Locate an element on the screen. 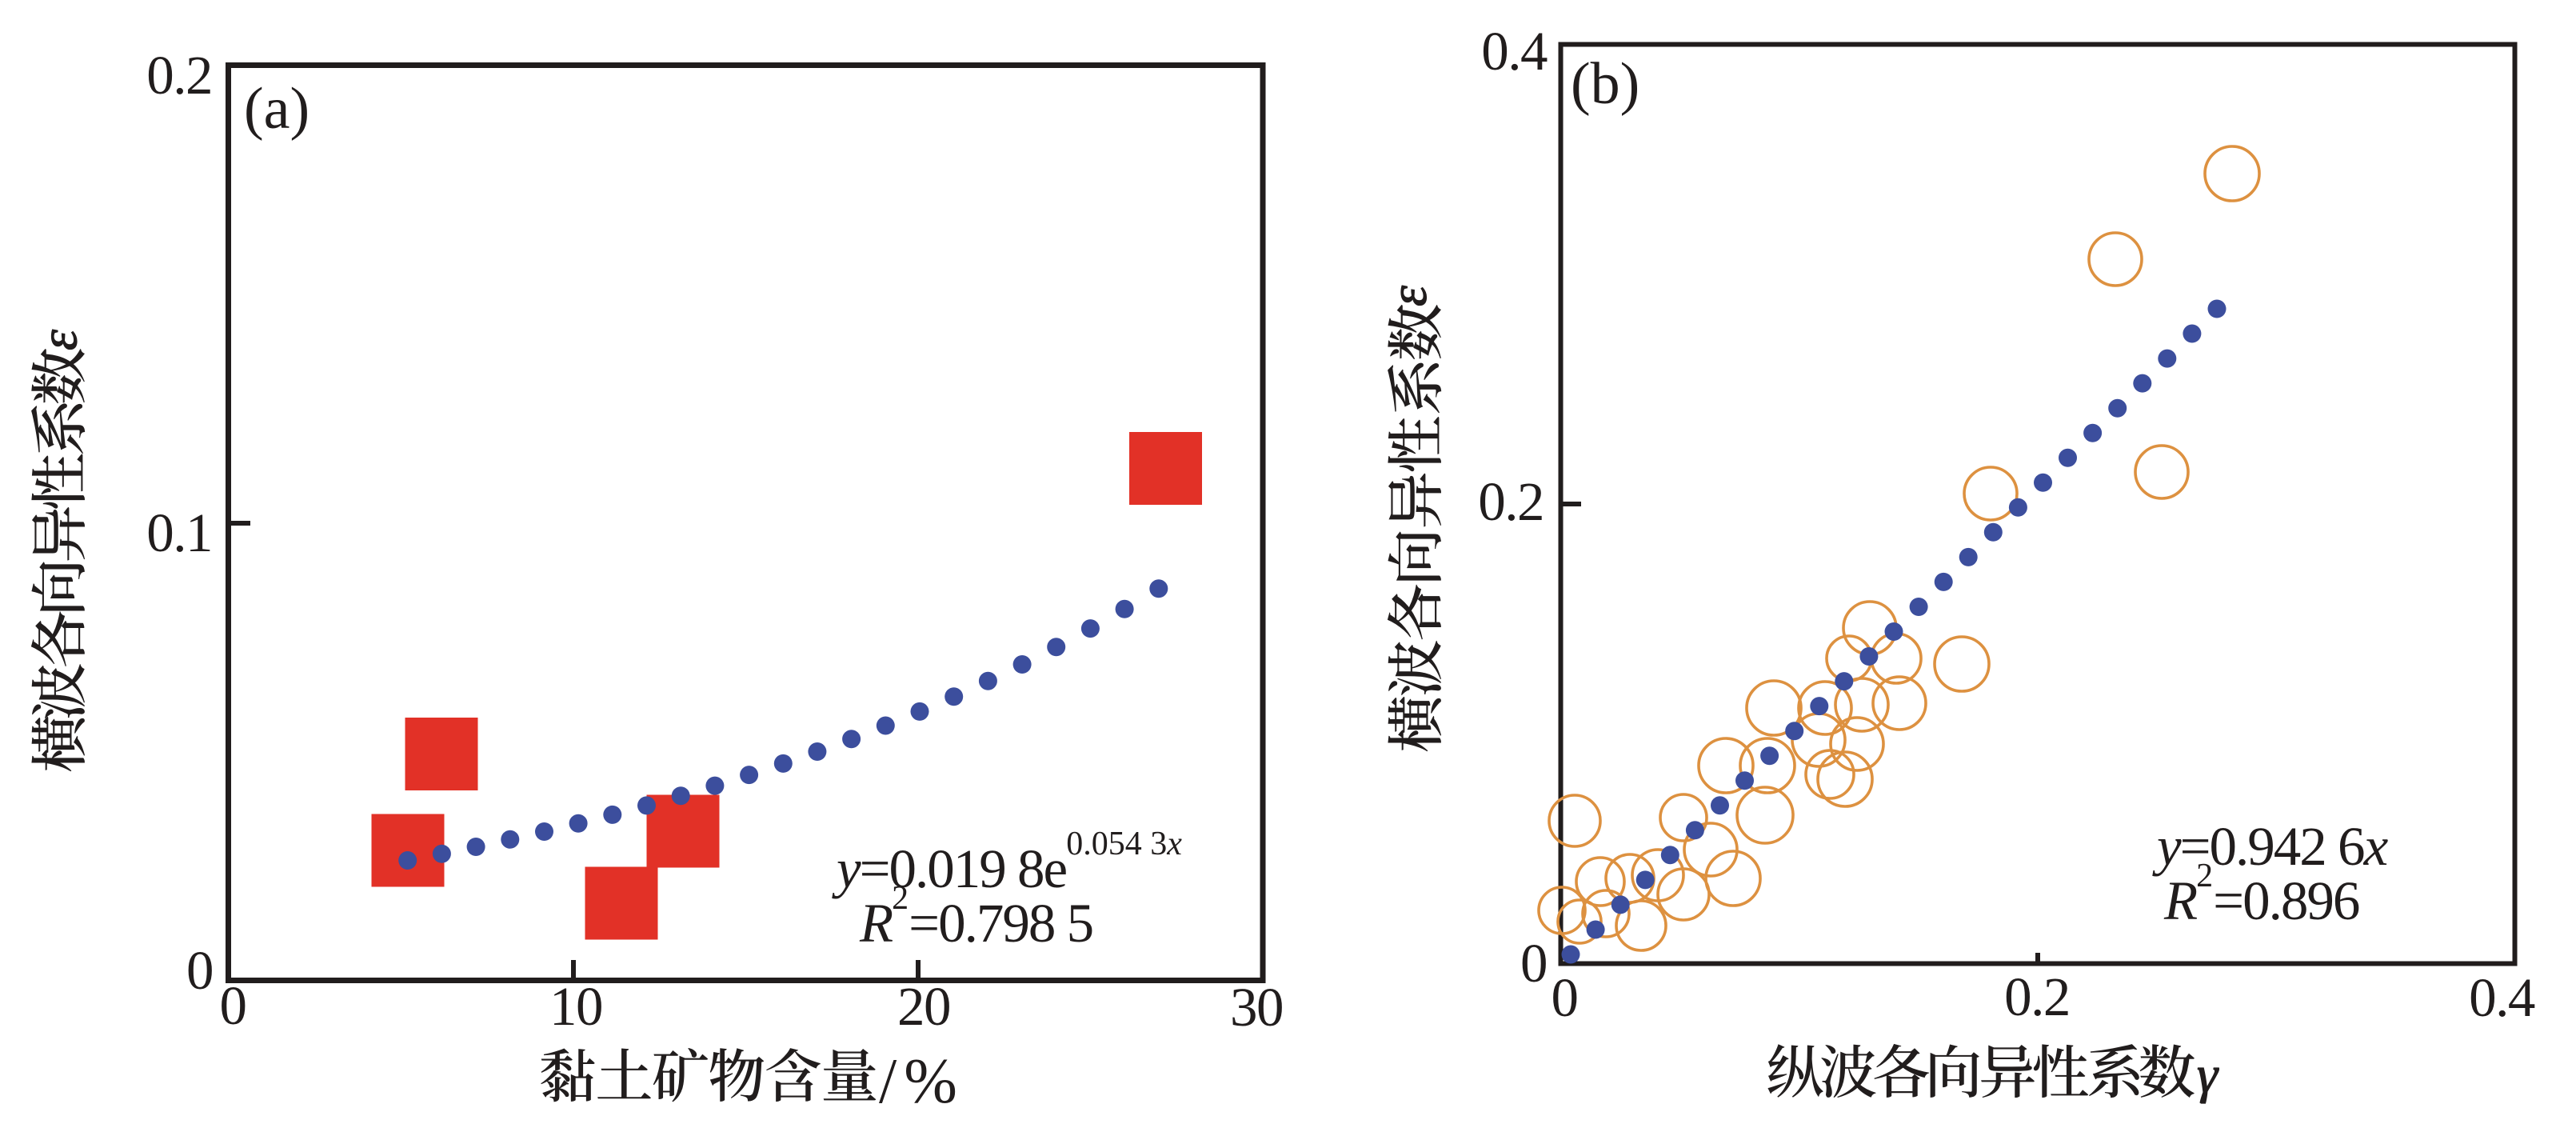 The height and width of the screenshot is (1144, 2576). svg-text: 10 is located at coordinates (575, 1006).